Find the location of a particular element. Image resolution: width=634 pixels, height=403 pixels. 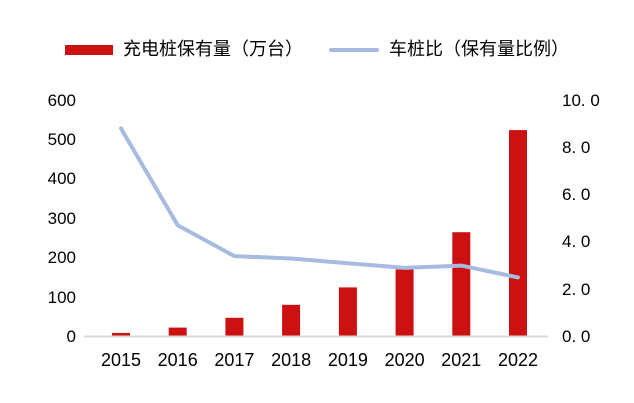

bar-2019 is located at coordinates (347, 311).